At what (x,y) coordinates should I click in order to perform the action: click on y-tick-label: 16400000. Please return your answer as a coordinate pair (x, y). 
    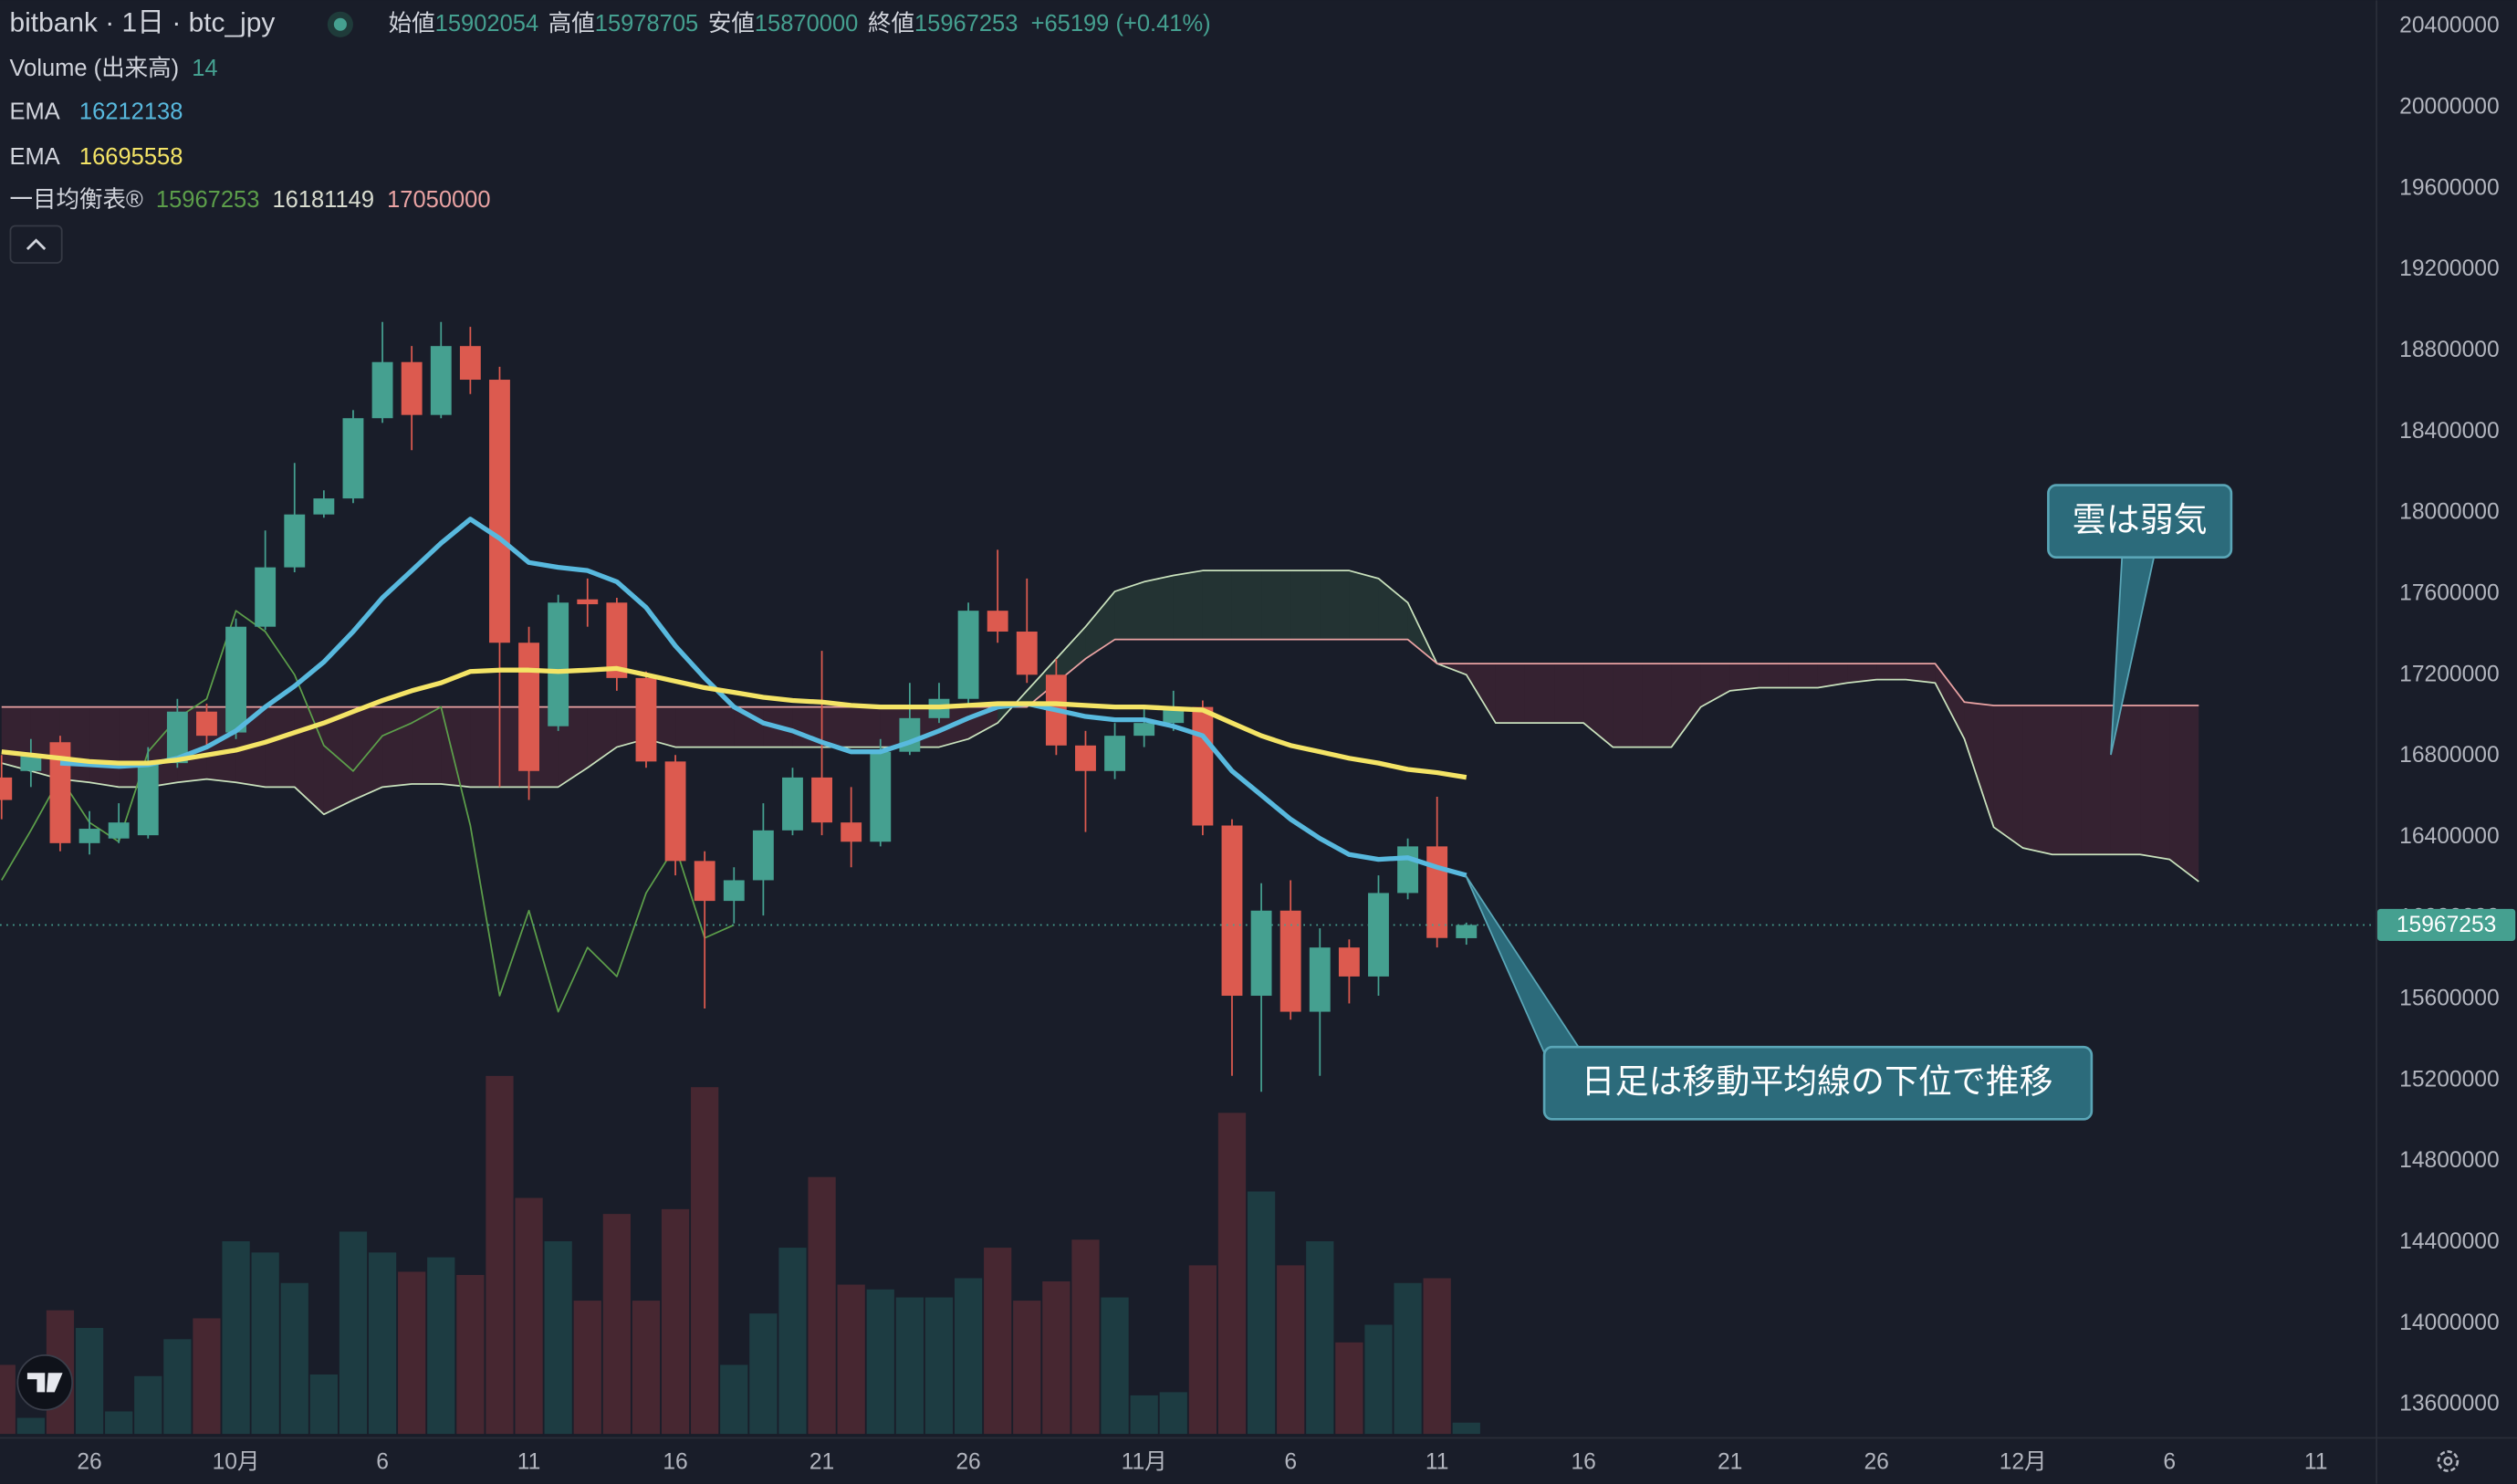
    Looking at the image, I should click on (2449, 836).